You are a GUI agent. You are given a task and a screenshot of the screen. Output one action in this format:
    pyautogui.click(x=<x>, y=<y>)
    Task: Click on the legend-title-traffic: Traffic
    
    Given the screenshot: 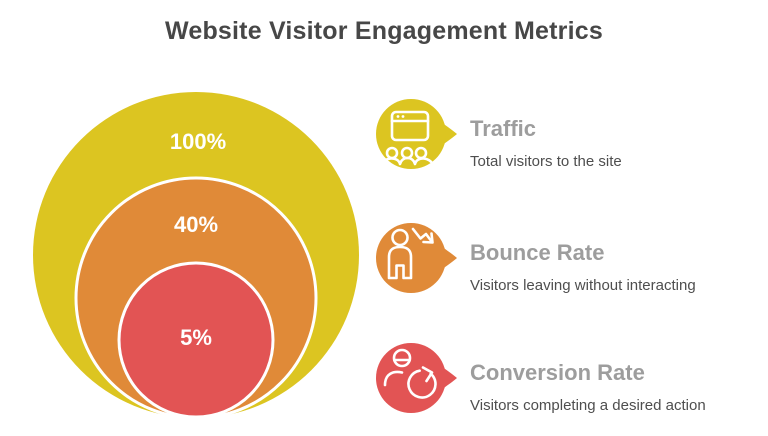 What is the action you would take?
    pyautogui.click(x=503, y=128)
    